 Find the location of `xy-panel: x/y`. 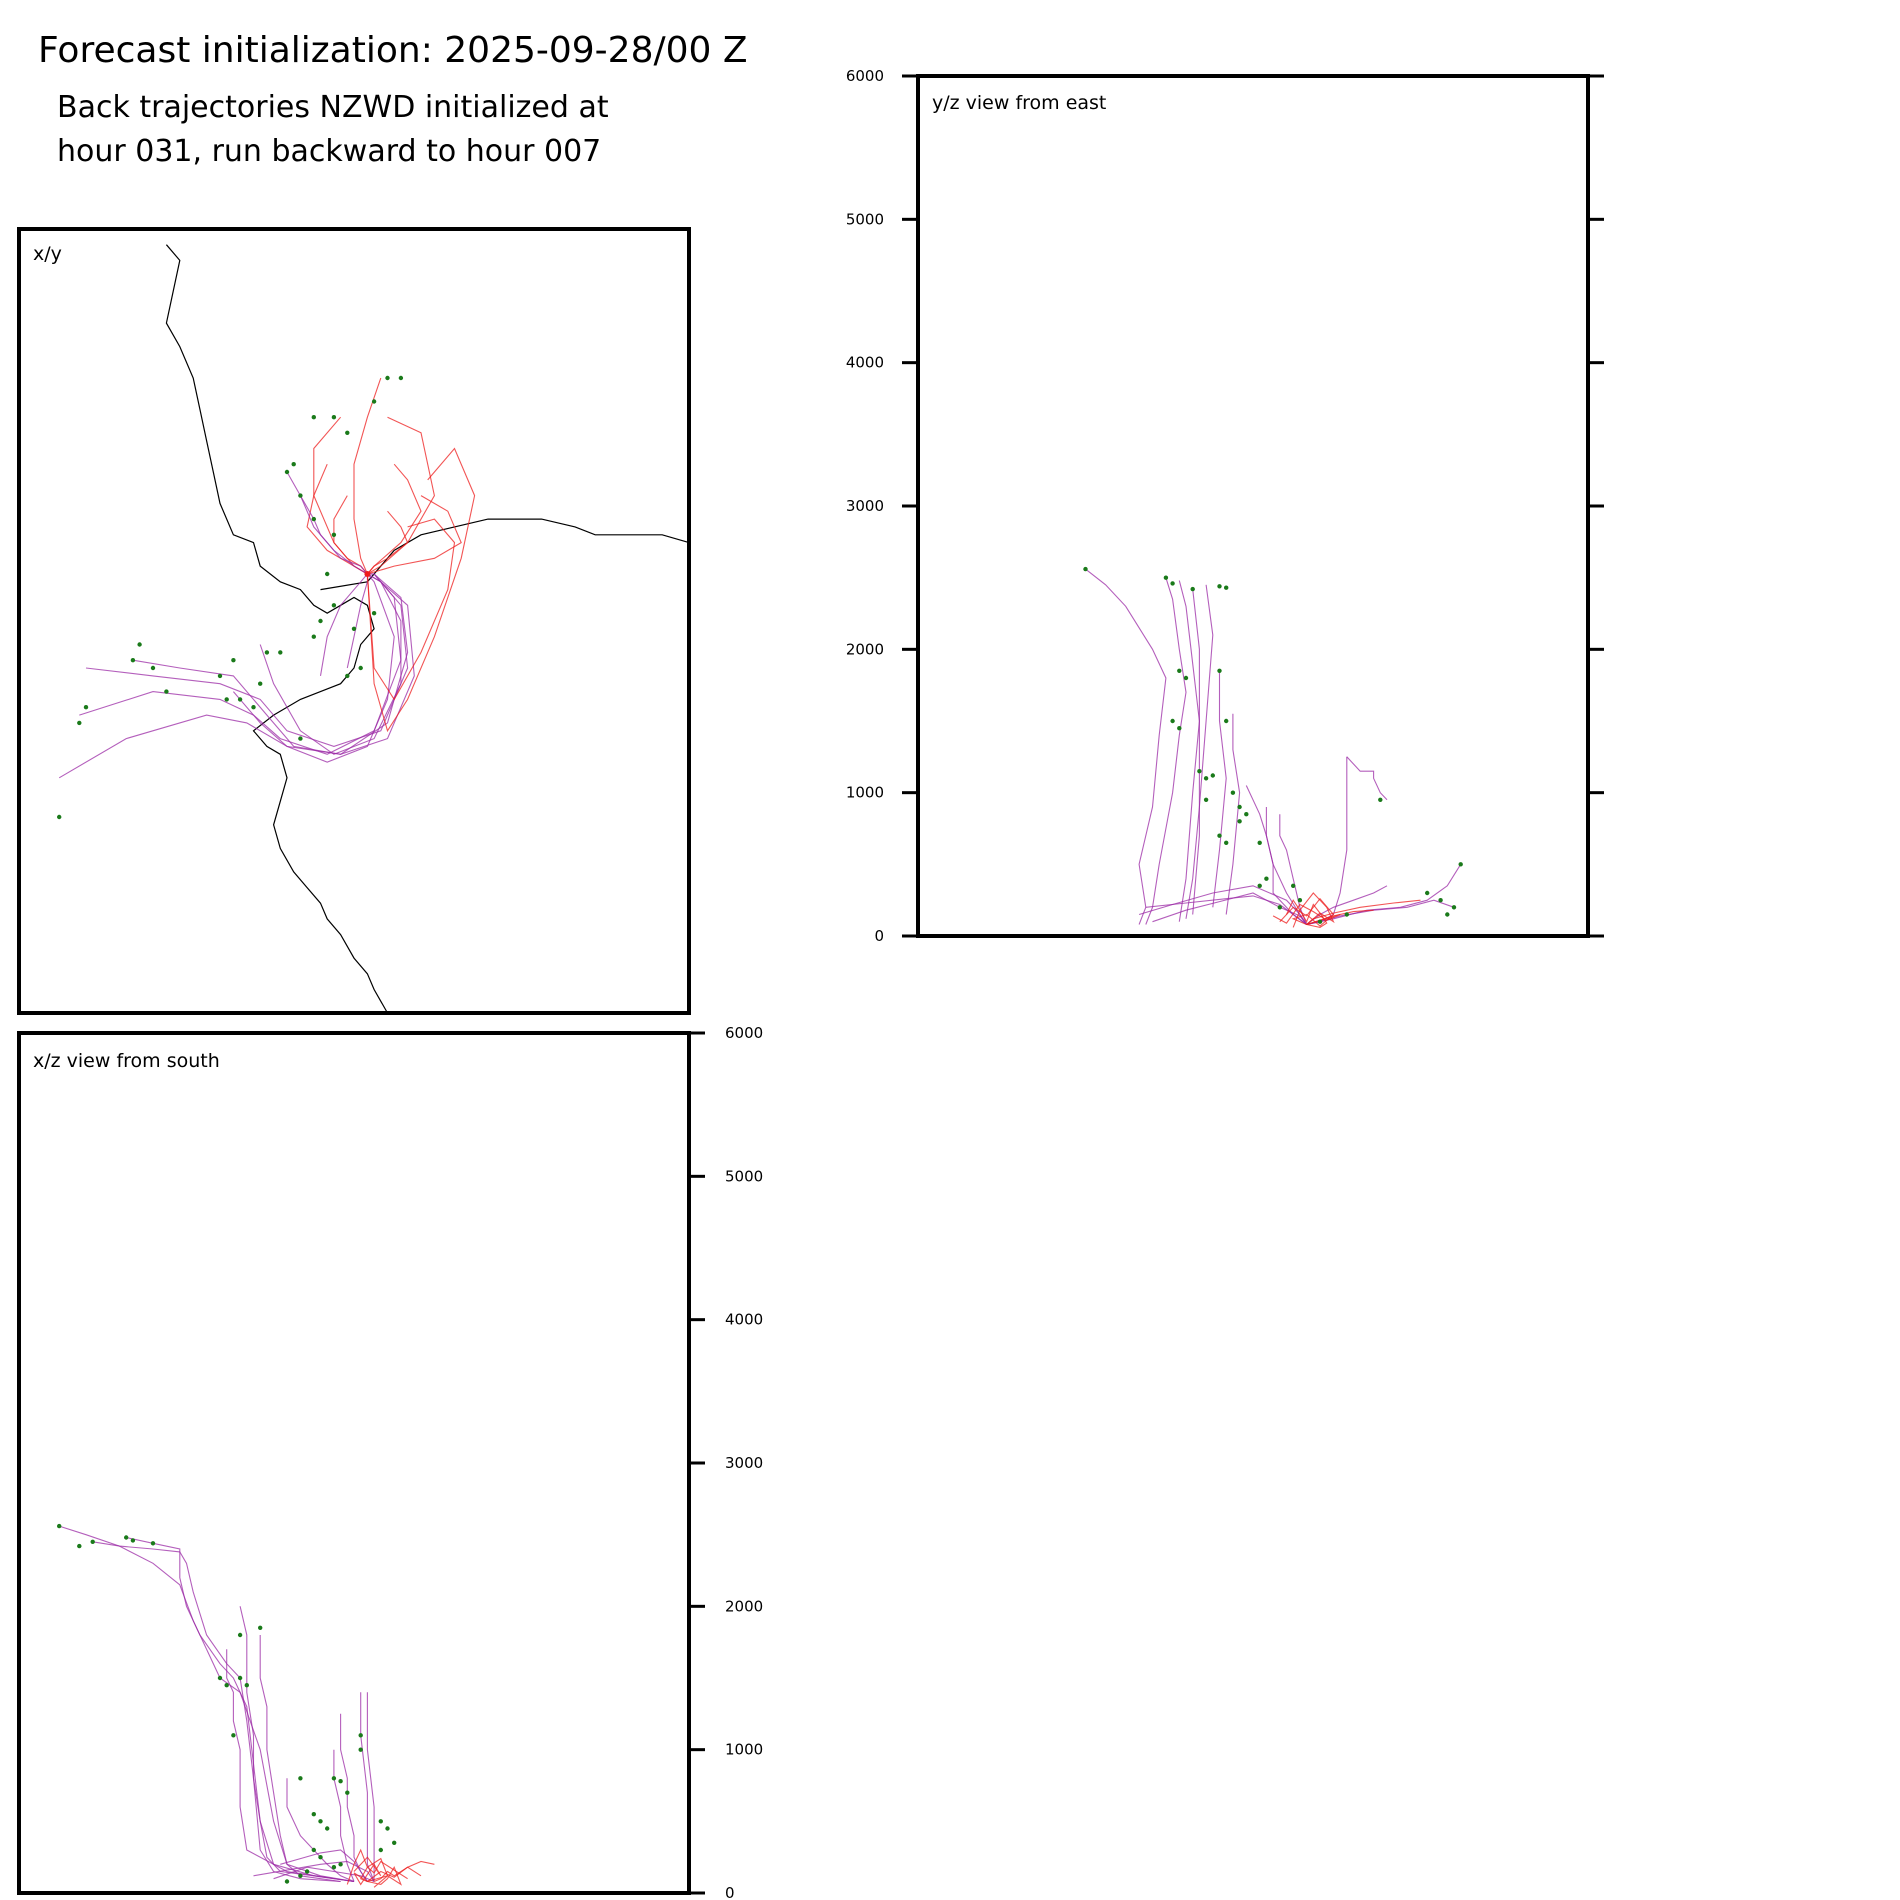

xy-panel: x/y is located at coordinates (354, 621).